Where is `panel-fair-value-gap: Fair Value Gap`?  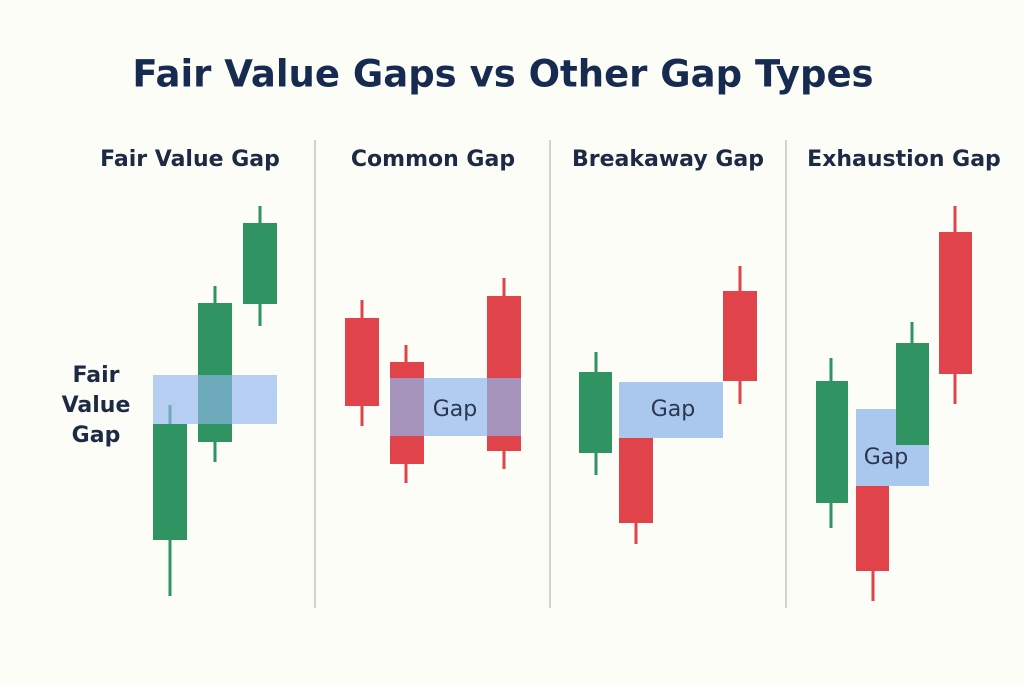
panel-fair-value-gap: Fair Value Gap is located at coordinates (169, 401).